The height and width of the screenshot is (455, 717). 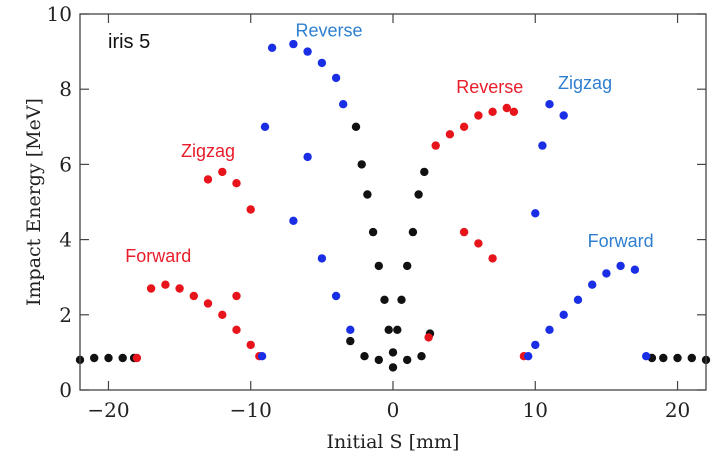 What do you see at coordinates (34, 202) in the screenshot?
I see `y-axis-label: Impact Energy [MeV]` at bounding box center [34, 202].